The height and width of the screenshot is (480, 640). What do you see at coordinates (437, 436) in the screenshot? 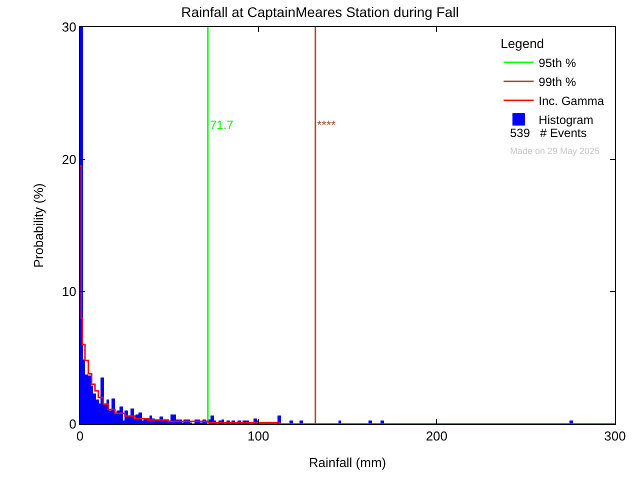
I see `x-tick-label: 200` at bounding box center [437, 436].